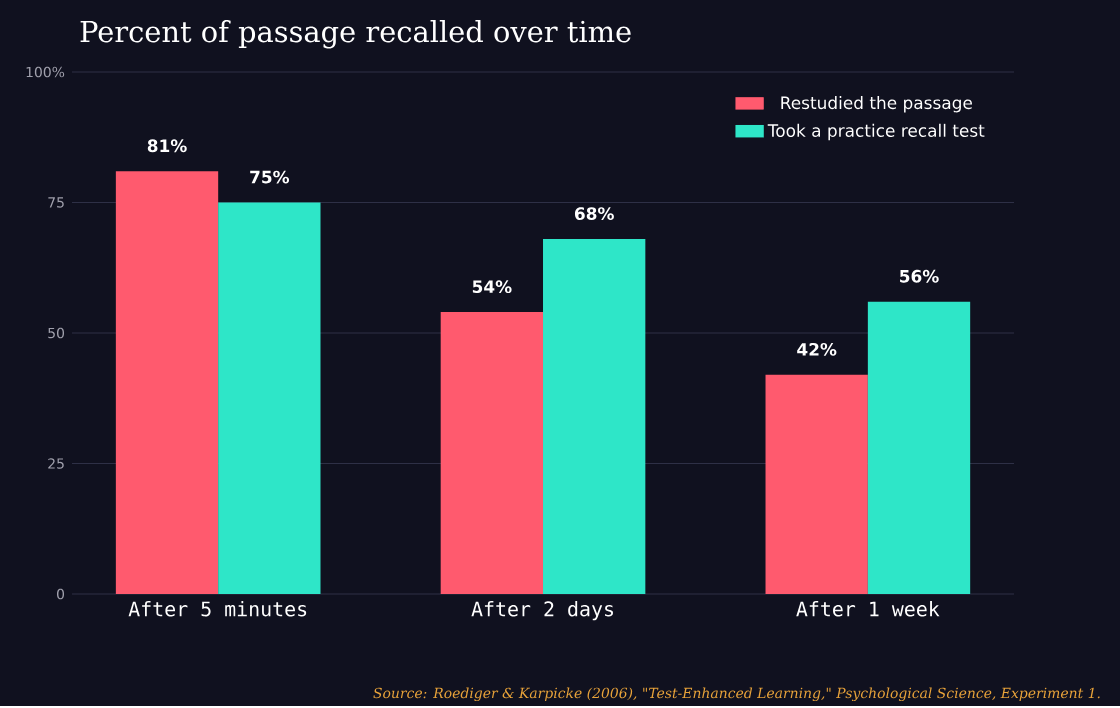  I want to click on legend-label: Restudied the passage, so click(876, 104).